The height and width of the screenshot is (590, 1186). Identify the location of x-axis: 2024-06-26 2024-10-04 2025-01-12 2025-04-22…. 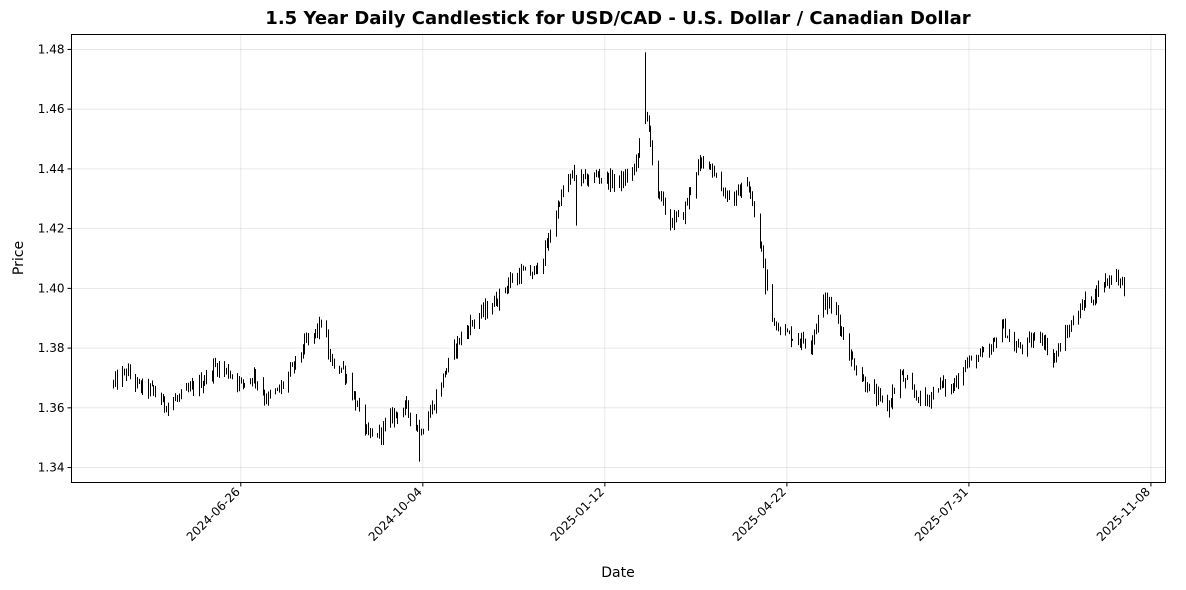
(668, 513).